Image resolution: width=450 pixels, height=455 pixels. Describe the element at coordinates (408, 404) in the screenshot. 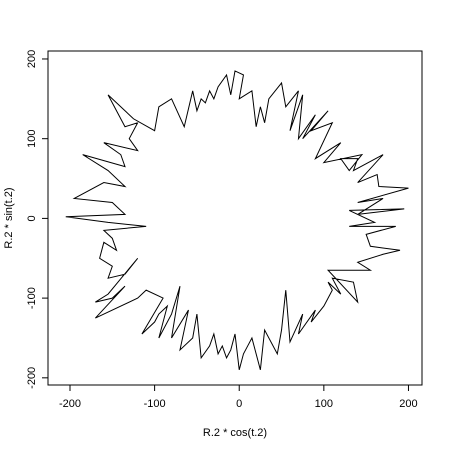

I see `x-tick-label: 200` at that location.